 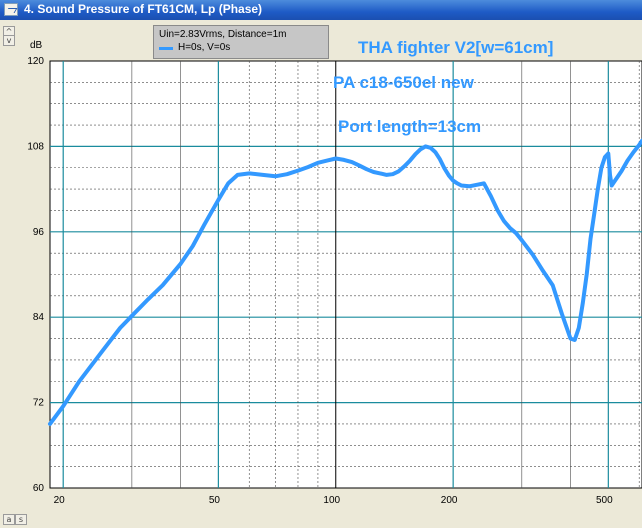 What do you see at coordinates (215, 500) in the screenshot?
I see `x-tick-label: 50` at bounding box center [215, 500].